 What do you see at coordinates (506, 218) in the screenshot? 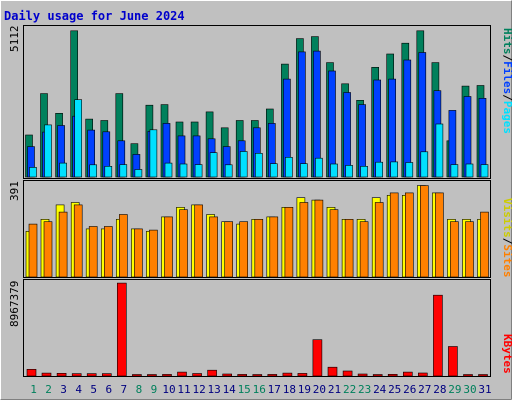
I see `legend-visits: Visits` at bounding box center [506, 218].